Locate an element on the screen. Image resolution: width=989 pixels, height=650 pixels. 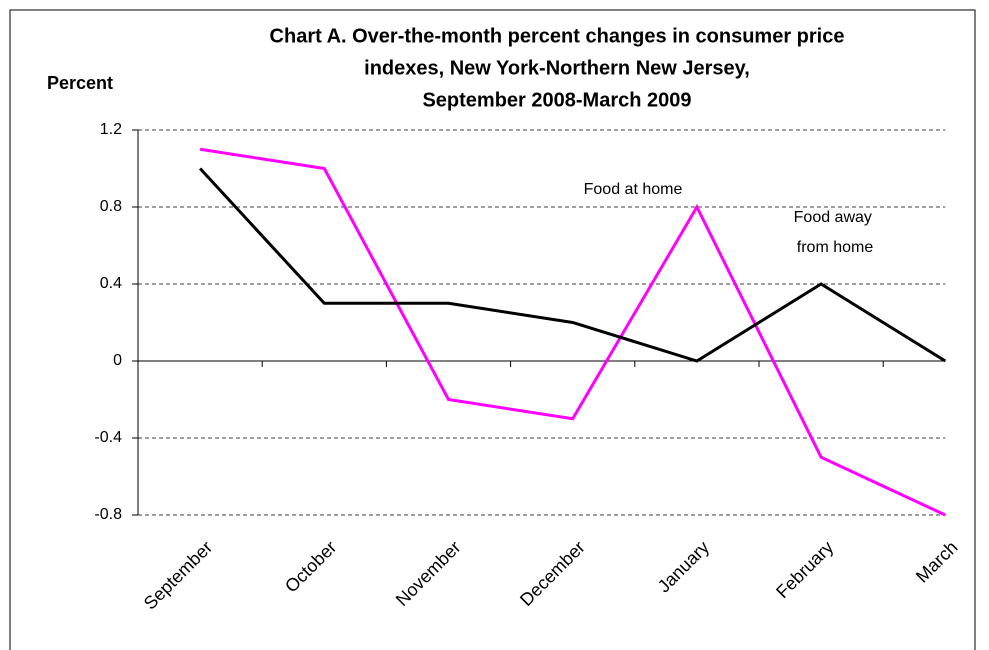
y-axis-label: Percent is located at coordinates (80, 83).